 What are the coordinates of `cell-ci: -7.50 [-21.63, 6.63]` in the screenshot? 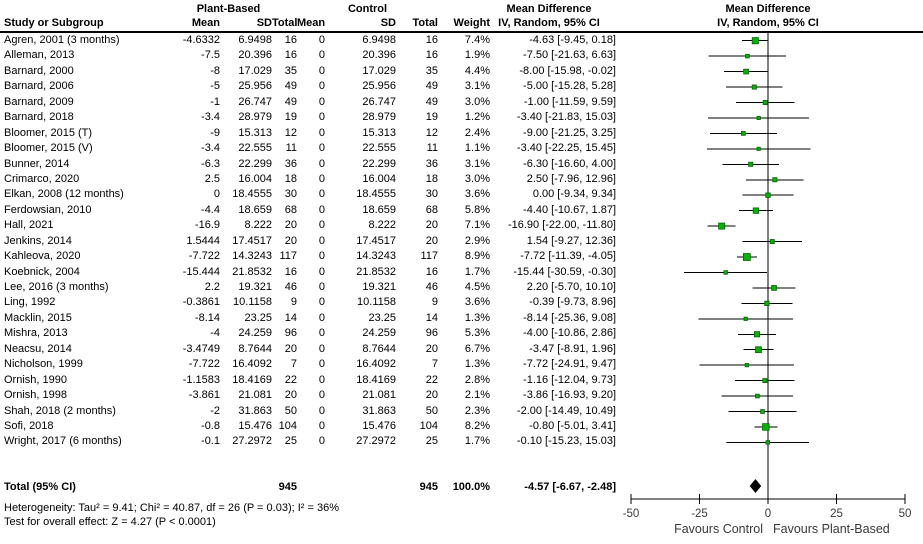 It's located at (569, 55).